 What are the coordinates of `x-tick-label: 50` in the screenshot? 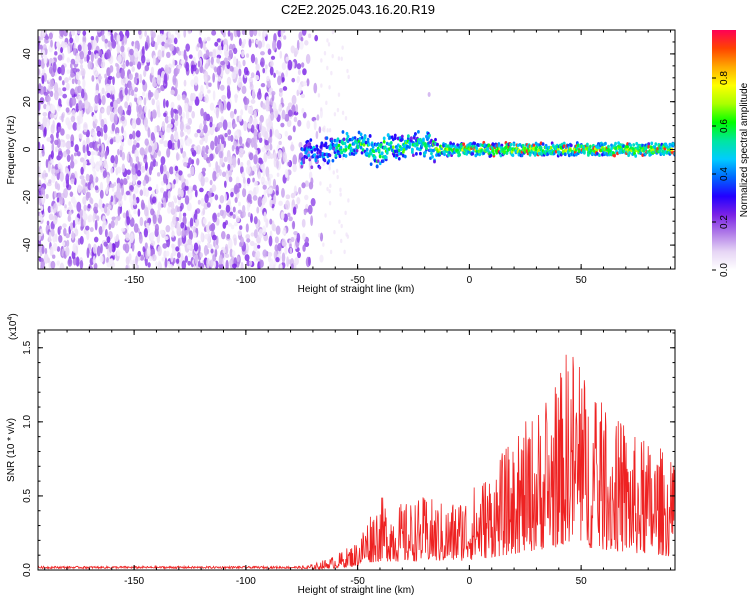 It's located at (582, 581).